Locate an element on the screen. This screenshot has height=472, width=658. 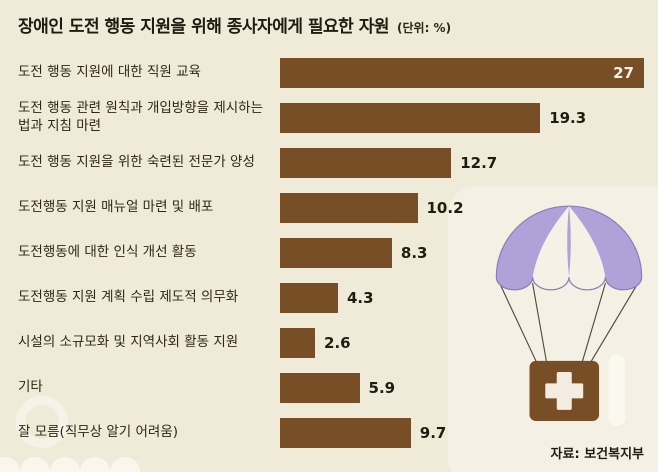
bar-track: 19.3 is located at coordinates (462, 117).